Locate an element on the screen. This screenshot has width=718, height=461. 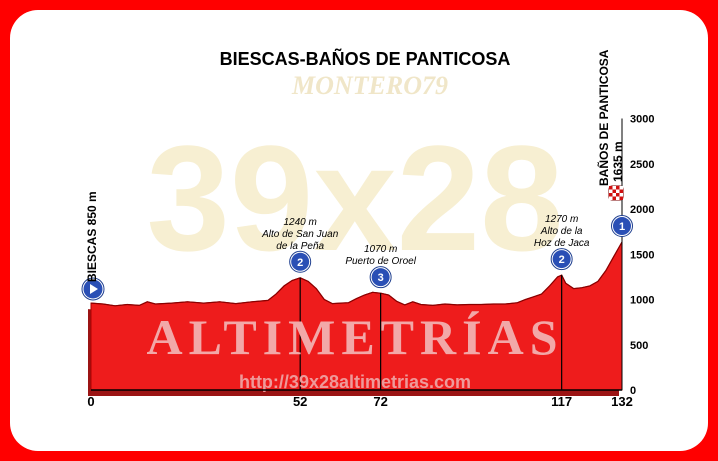
x-tick-label: 72 is located at coordinates (380, 401).